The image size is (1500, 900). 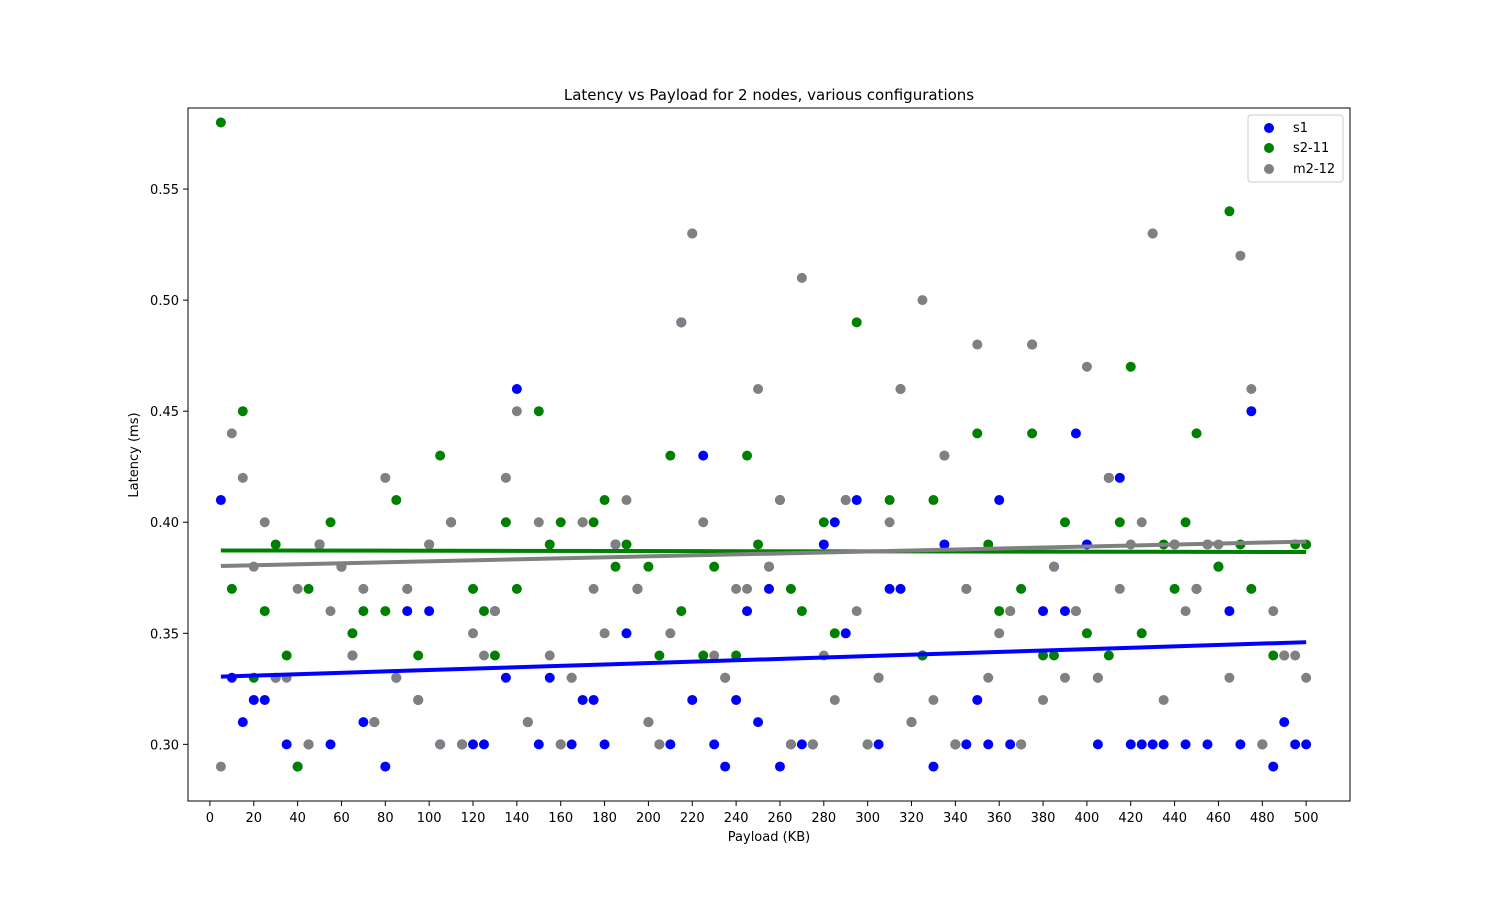 What do you see at coordinates (1086, 818) in the screenshot?
I see `x-tick-label: 400` at bounding box center [1086, 818].